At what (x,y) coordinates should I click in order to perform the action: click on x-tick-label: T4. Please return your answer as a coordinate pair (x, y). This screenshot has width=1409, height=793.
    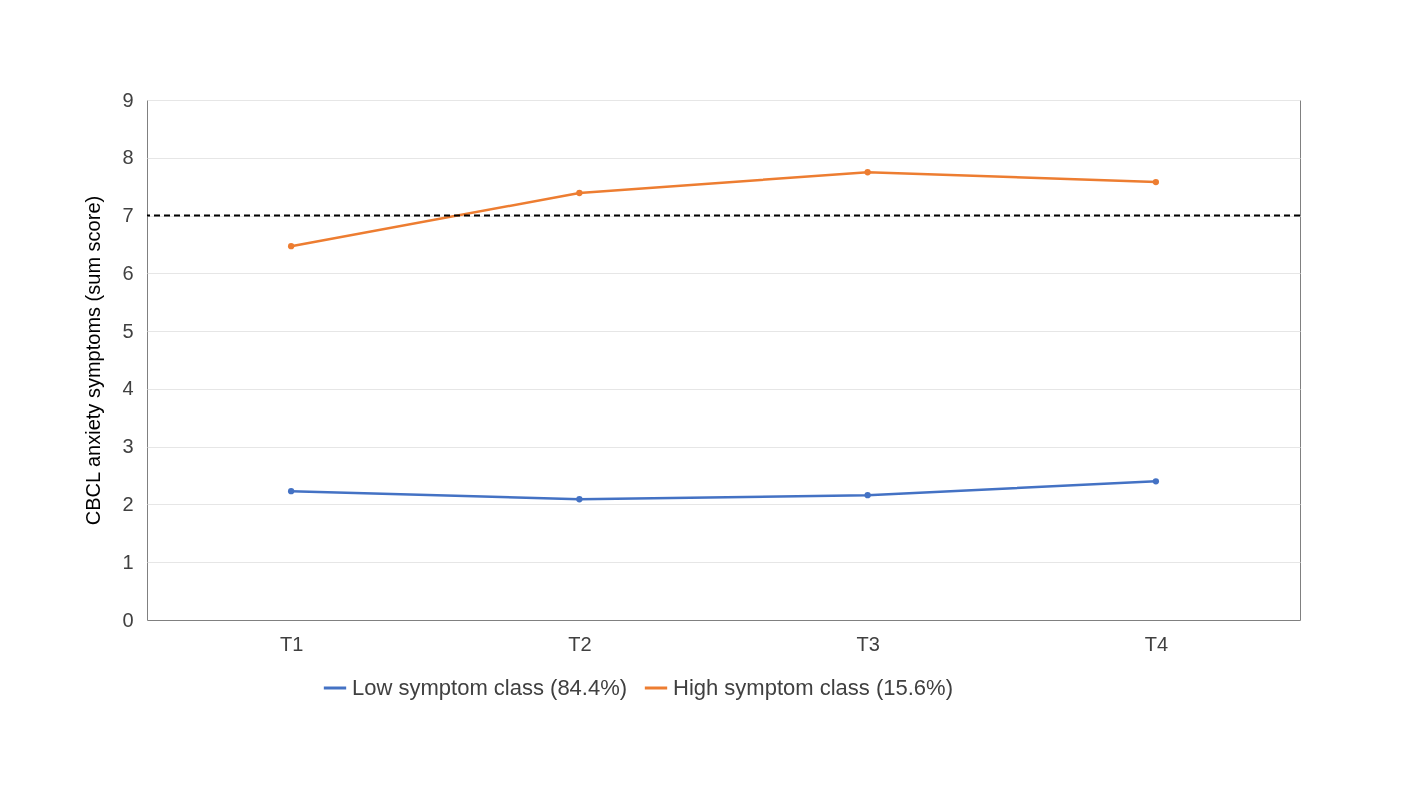
    Looking at the image, I should click on (1156, 643).